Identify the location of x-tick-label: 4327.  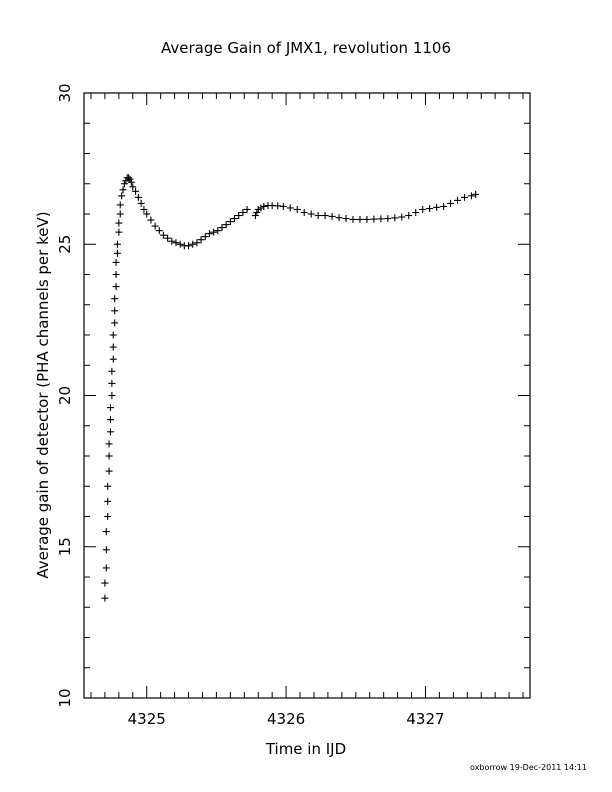
(425, 719).